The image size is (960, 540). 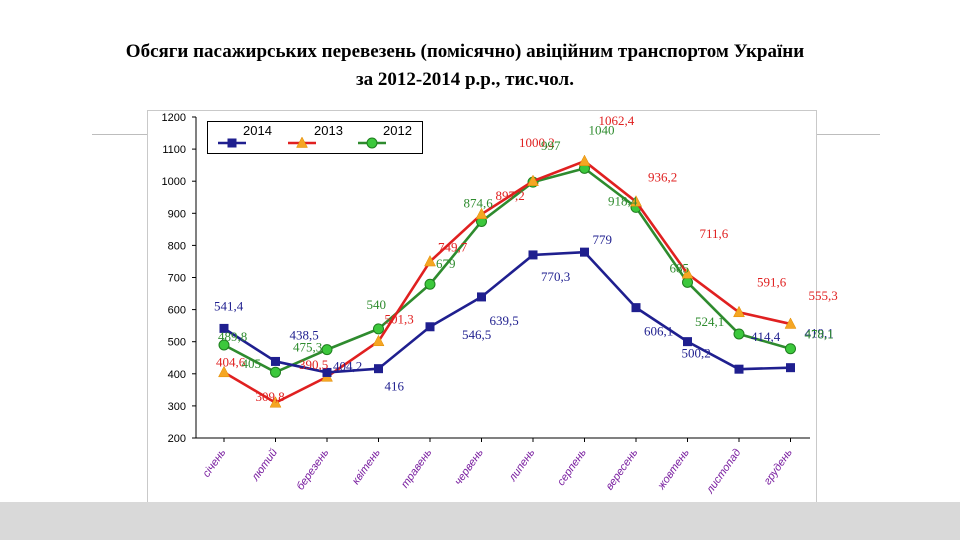 I want to click on y-tick-label: 200, so click(x=177, y=439).